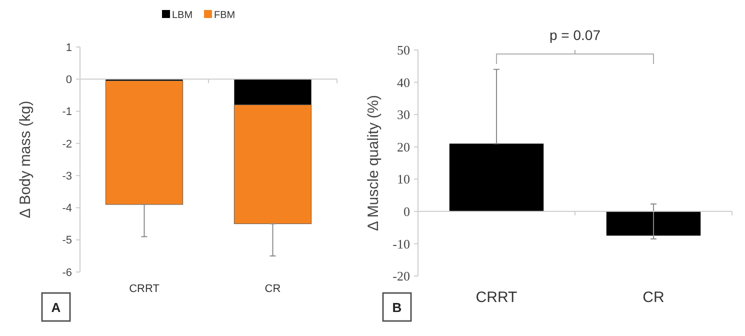 This screenshot has height=336, width=745. Describe the element at coordinates (397, 307) in the screenshot. I see `text: B` at that location.